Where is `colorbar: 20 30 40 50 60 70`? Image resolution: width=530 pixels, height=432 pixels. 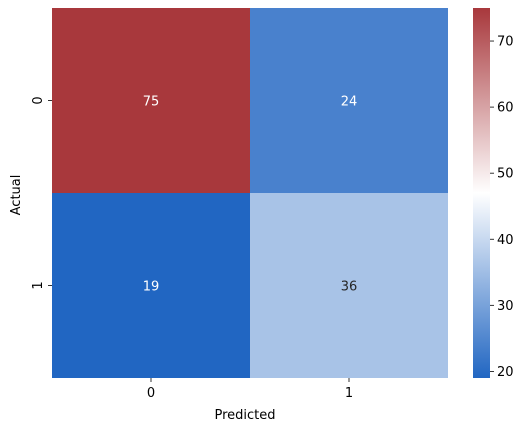
colorbar: 20 30 40 50 60 70 is located at coordinates (493, 194).